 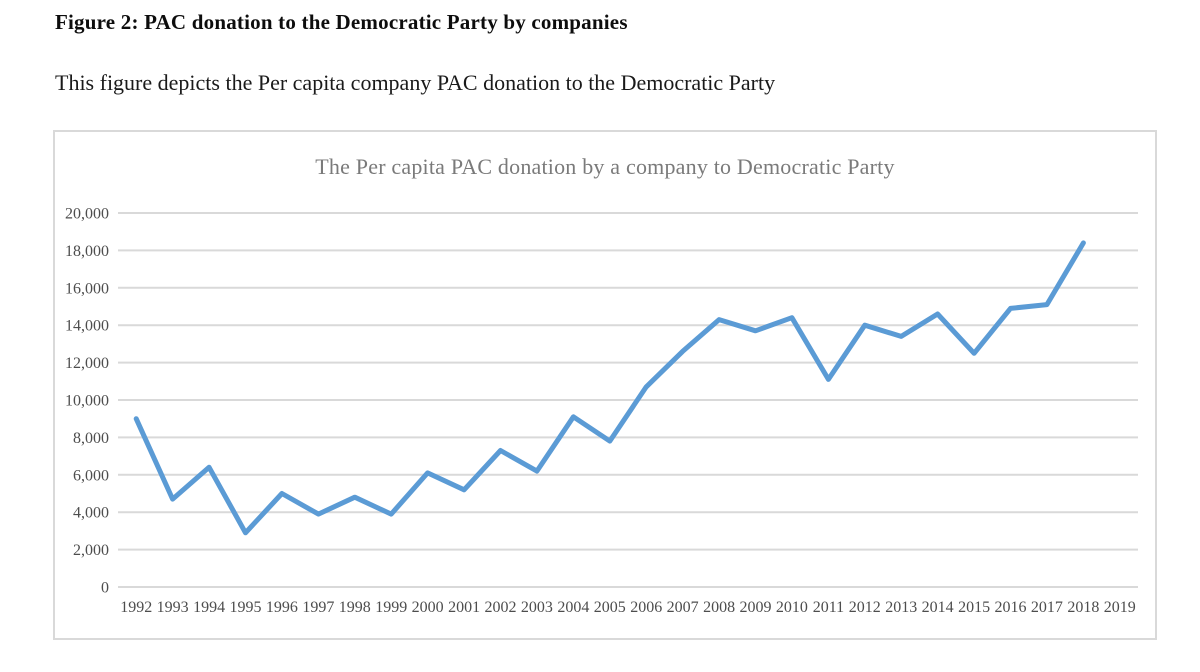 I want to click on y-tick-label: 2,000, so click(x=91, y=550).